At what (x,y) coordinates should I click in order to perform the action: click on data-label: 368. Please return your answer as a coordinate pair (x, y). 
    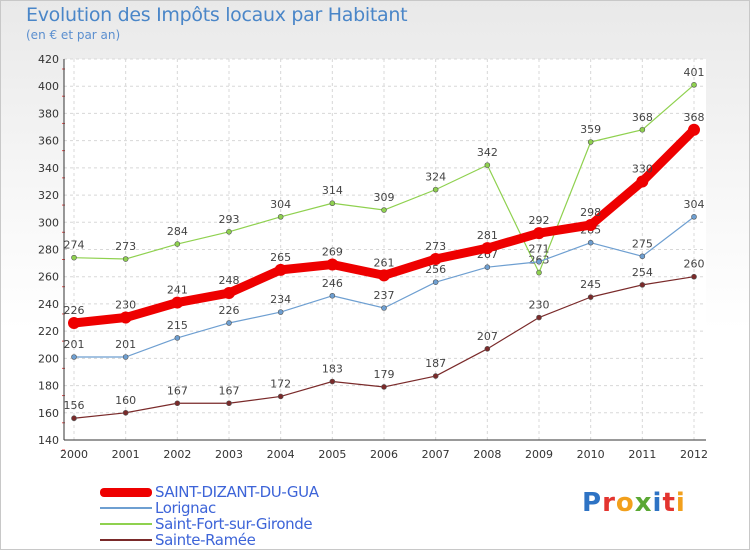
    Looking at the image, I should click on (694, 117).